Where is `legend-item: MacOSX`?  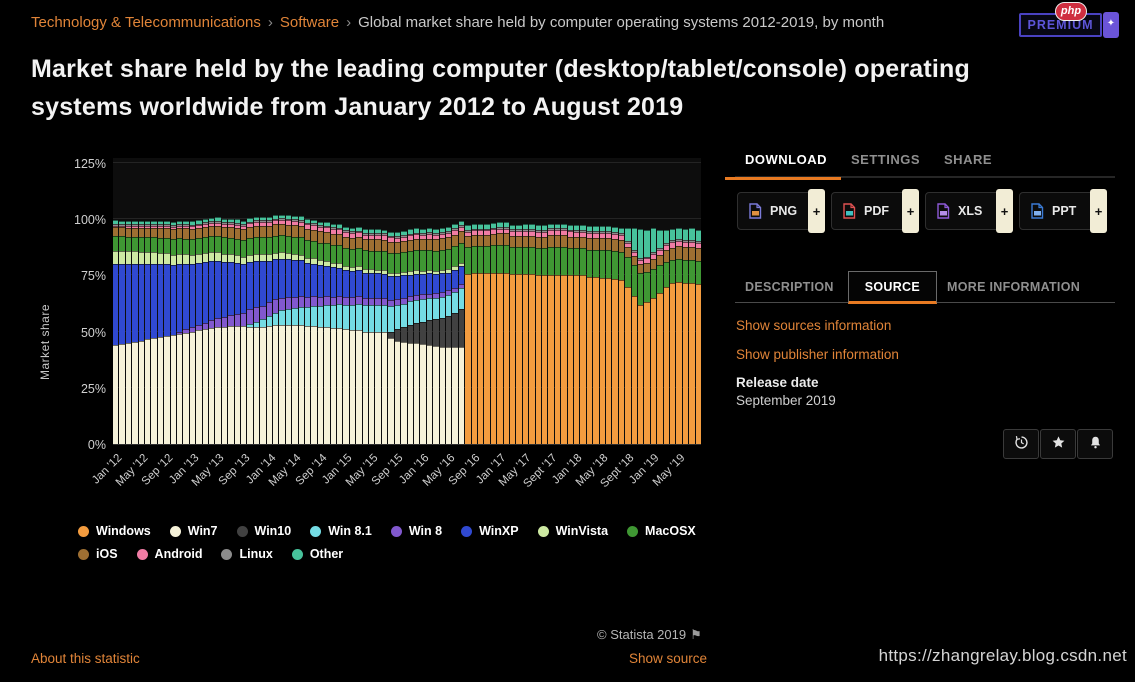 legend-item: MacOSX is located at coordinates (661, 531).